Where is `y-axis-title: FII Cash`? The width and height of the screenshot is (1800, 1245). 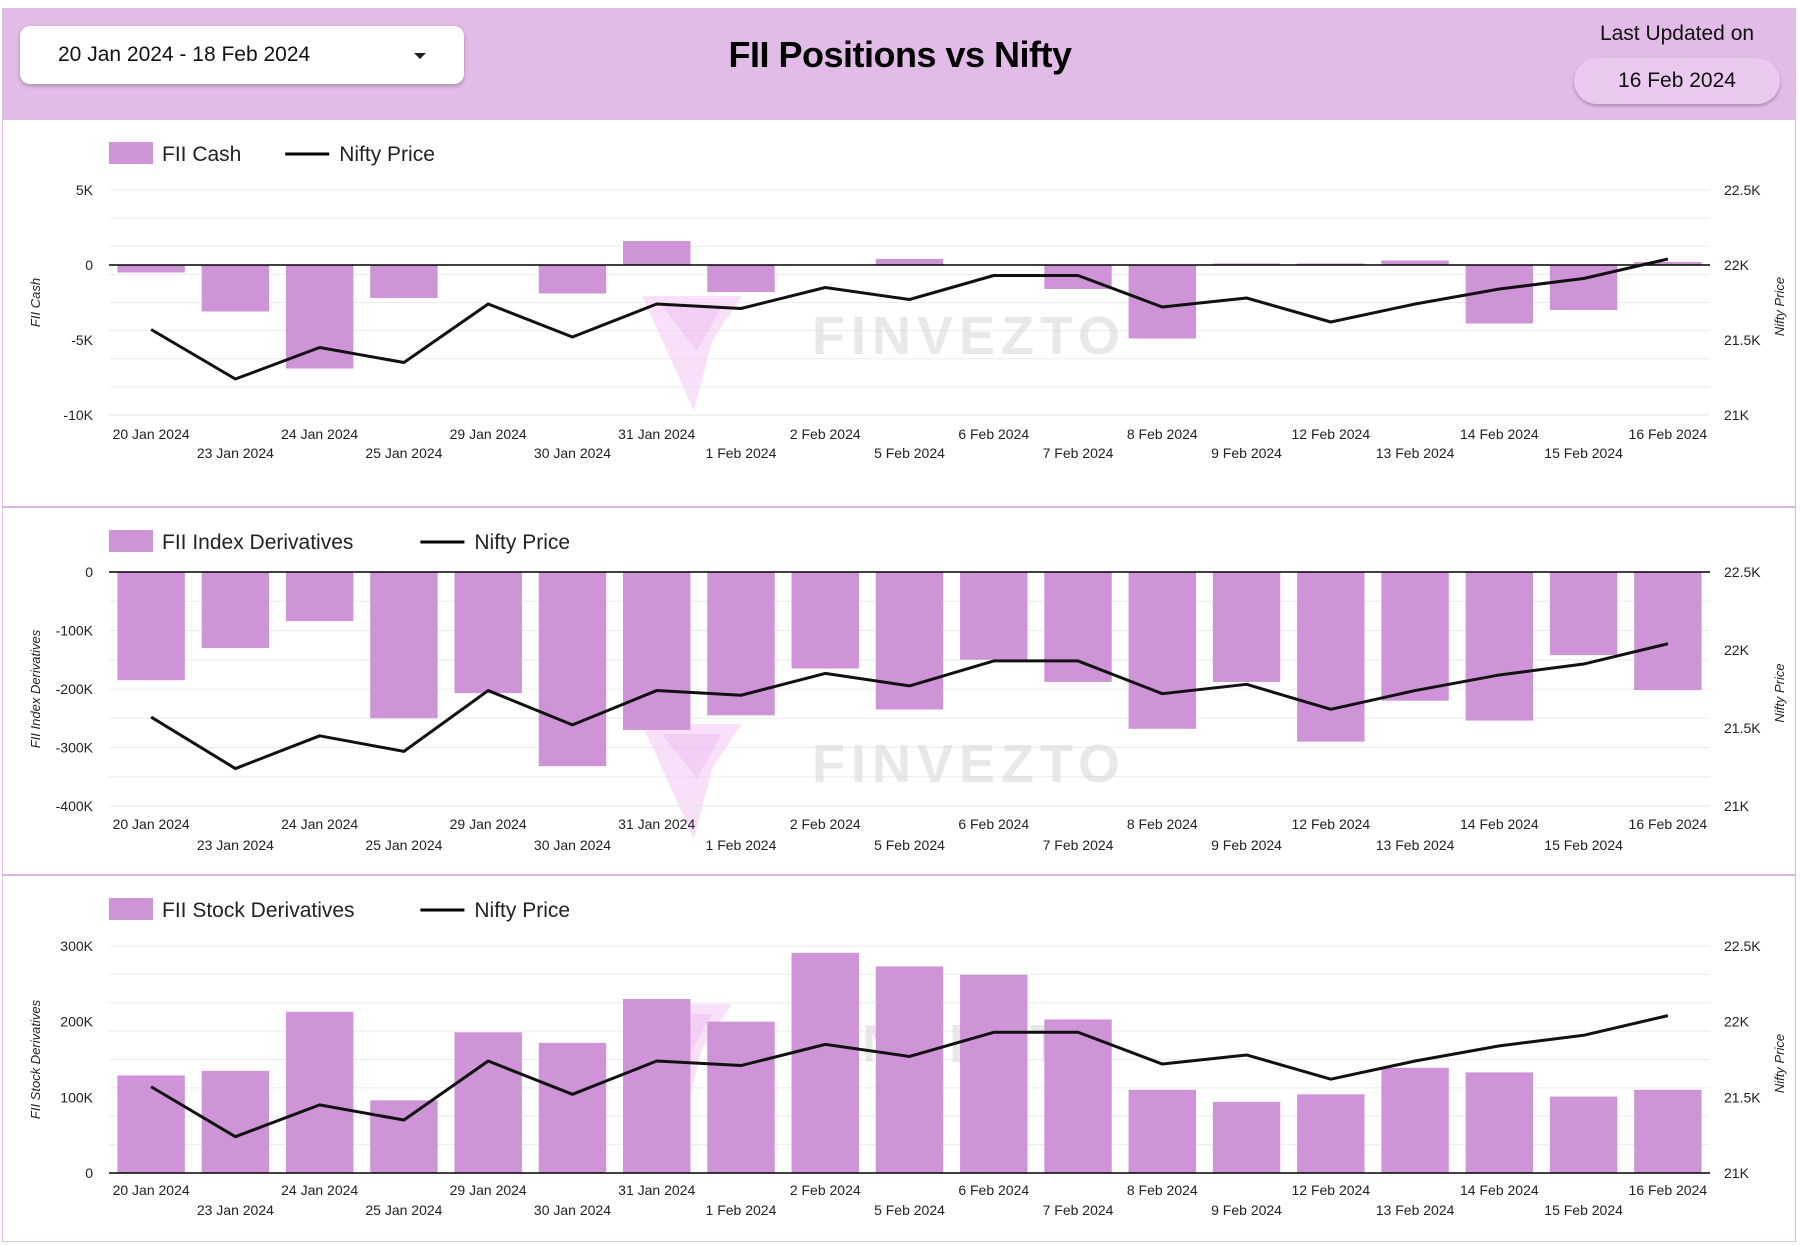
y-axis-title: FII Cash is located at coordinates (35, 302).